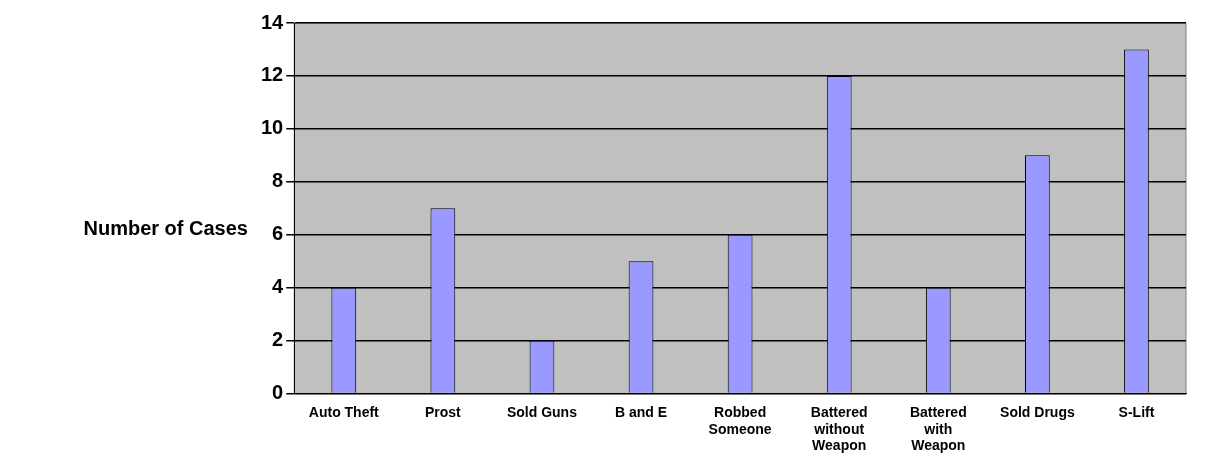  What do you see at coordinates (278, 392) in the screenshot?
I see `y-tick-label: 0` at bounding box center [278, 392].